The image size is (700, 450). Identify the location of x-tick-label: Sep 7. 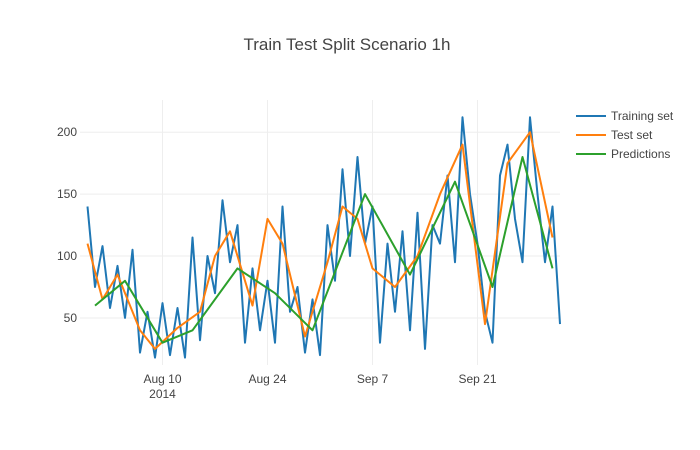
(373, 379).